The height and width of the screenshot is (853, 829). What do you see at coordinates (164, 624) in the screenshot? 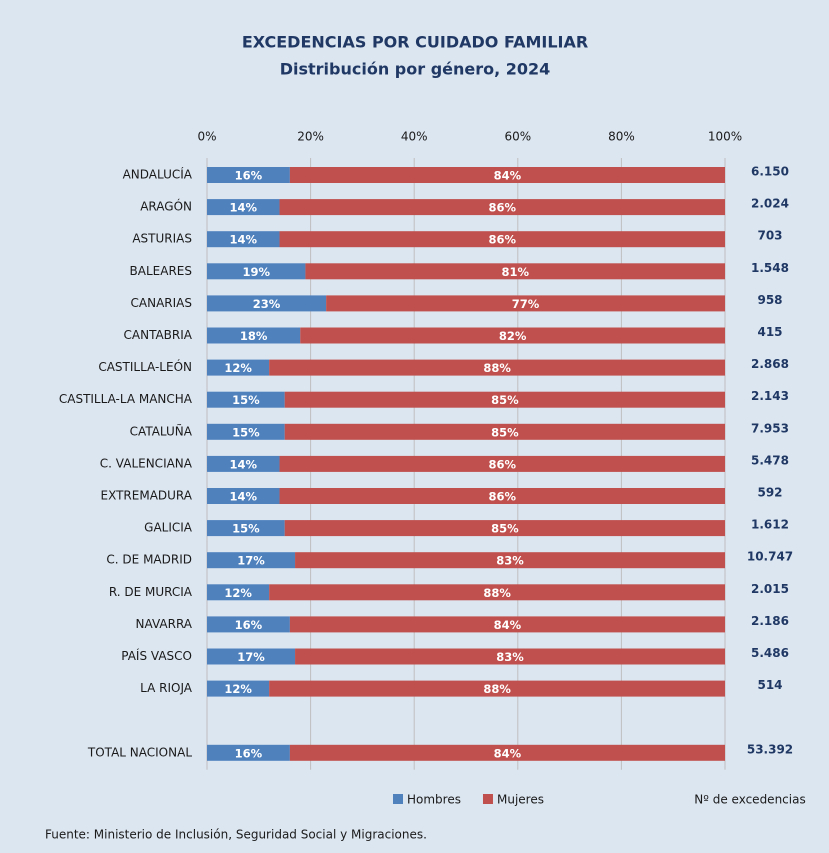
I see `y-tick-label: NAVARRA` at bounding box center [164, 624].